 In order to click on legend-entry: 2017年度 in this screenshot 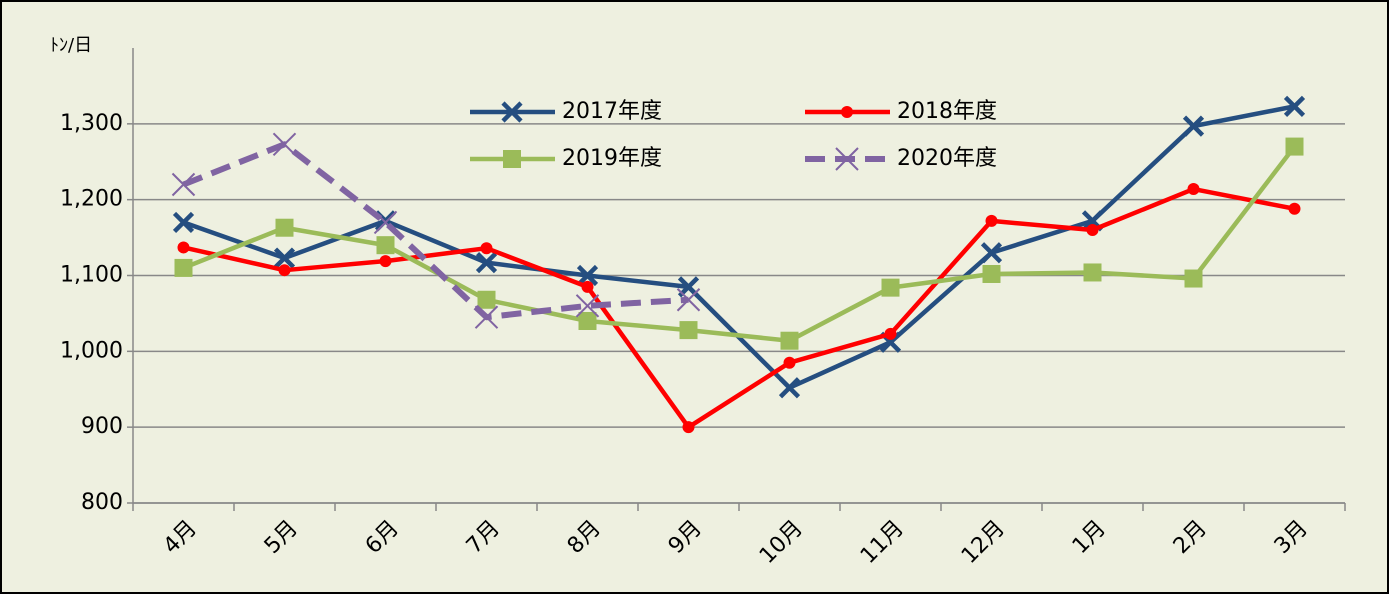, I will do `click(566, 111)`.